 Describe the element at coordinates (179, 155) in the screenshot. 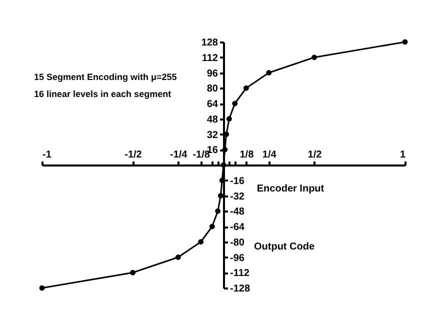

I see `x-tick-label: -1/4` at that location.